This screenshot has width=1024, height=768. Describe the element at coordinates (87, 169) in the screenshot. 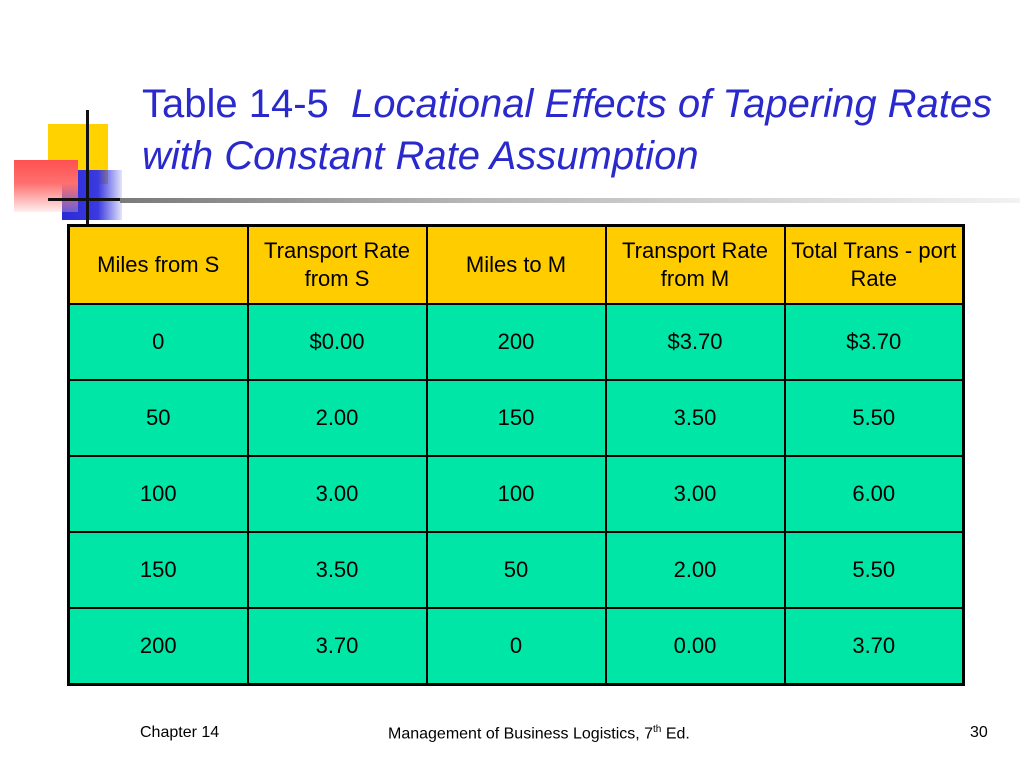

I see `logo-vertical-line` at that location.